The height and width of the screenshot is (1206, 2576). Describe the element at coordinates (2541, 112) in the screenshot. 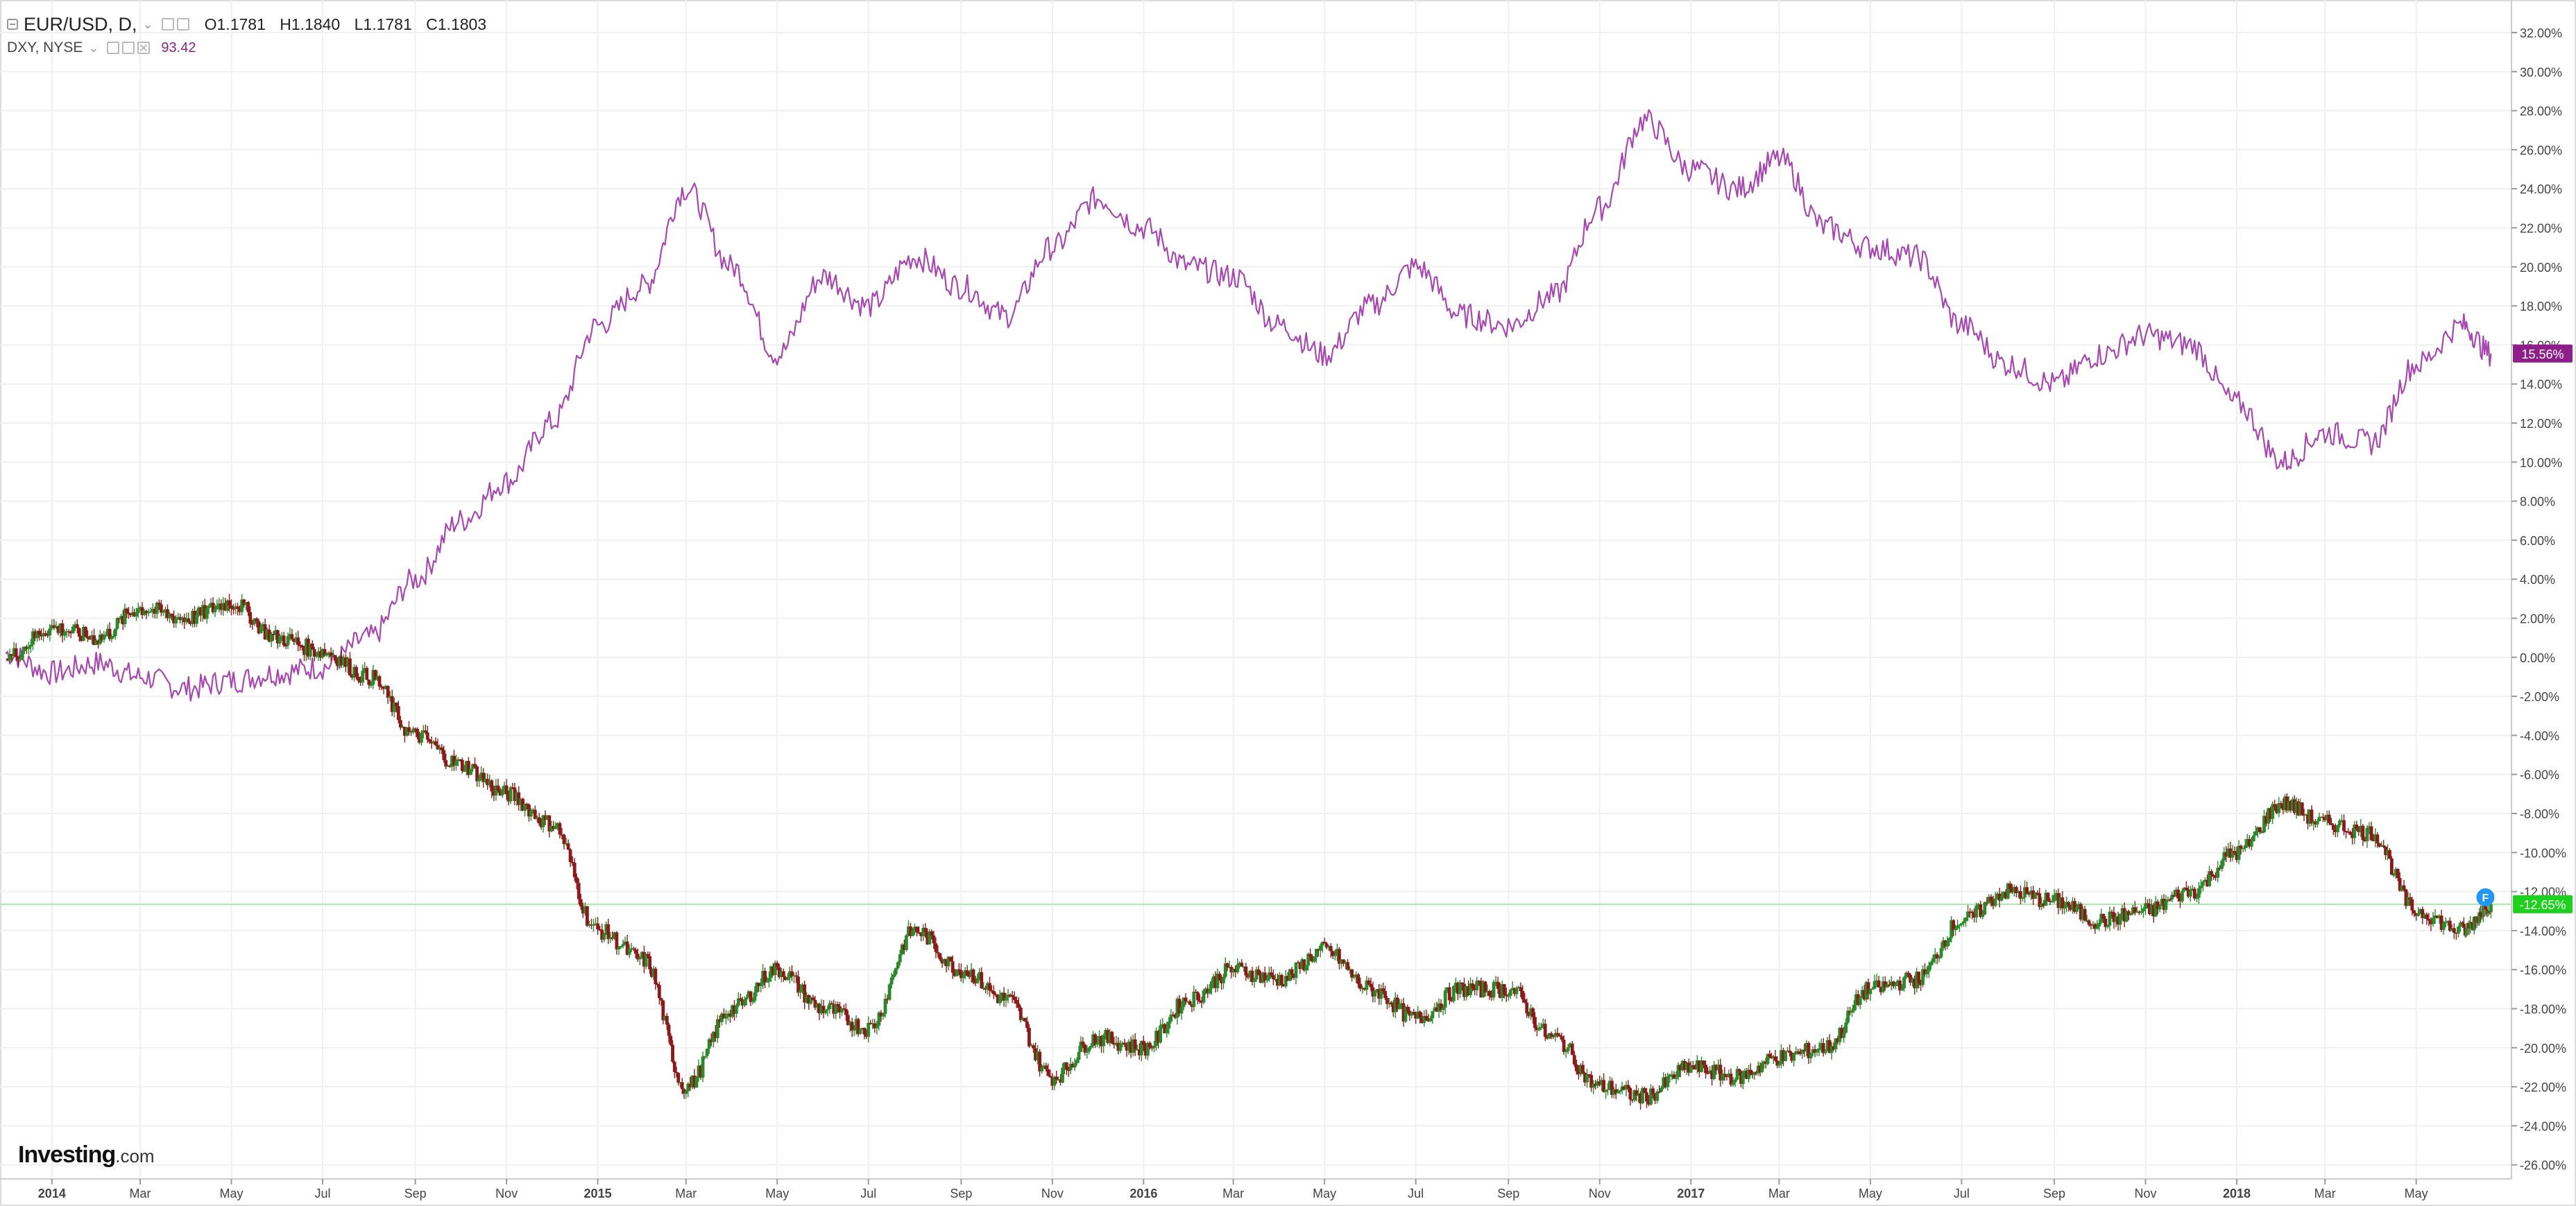

I see `y-tick-label: 28.00%` at that location.